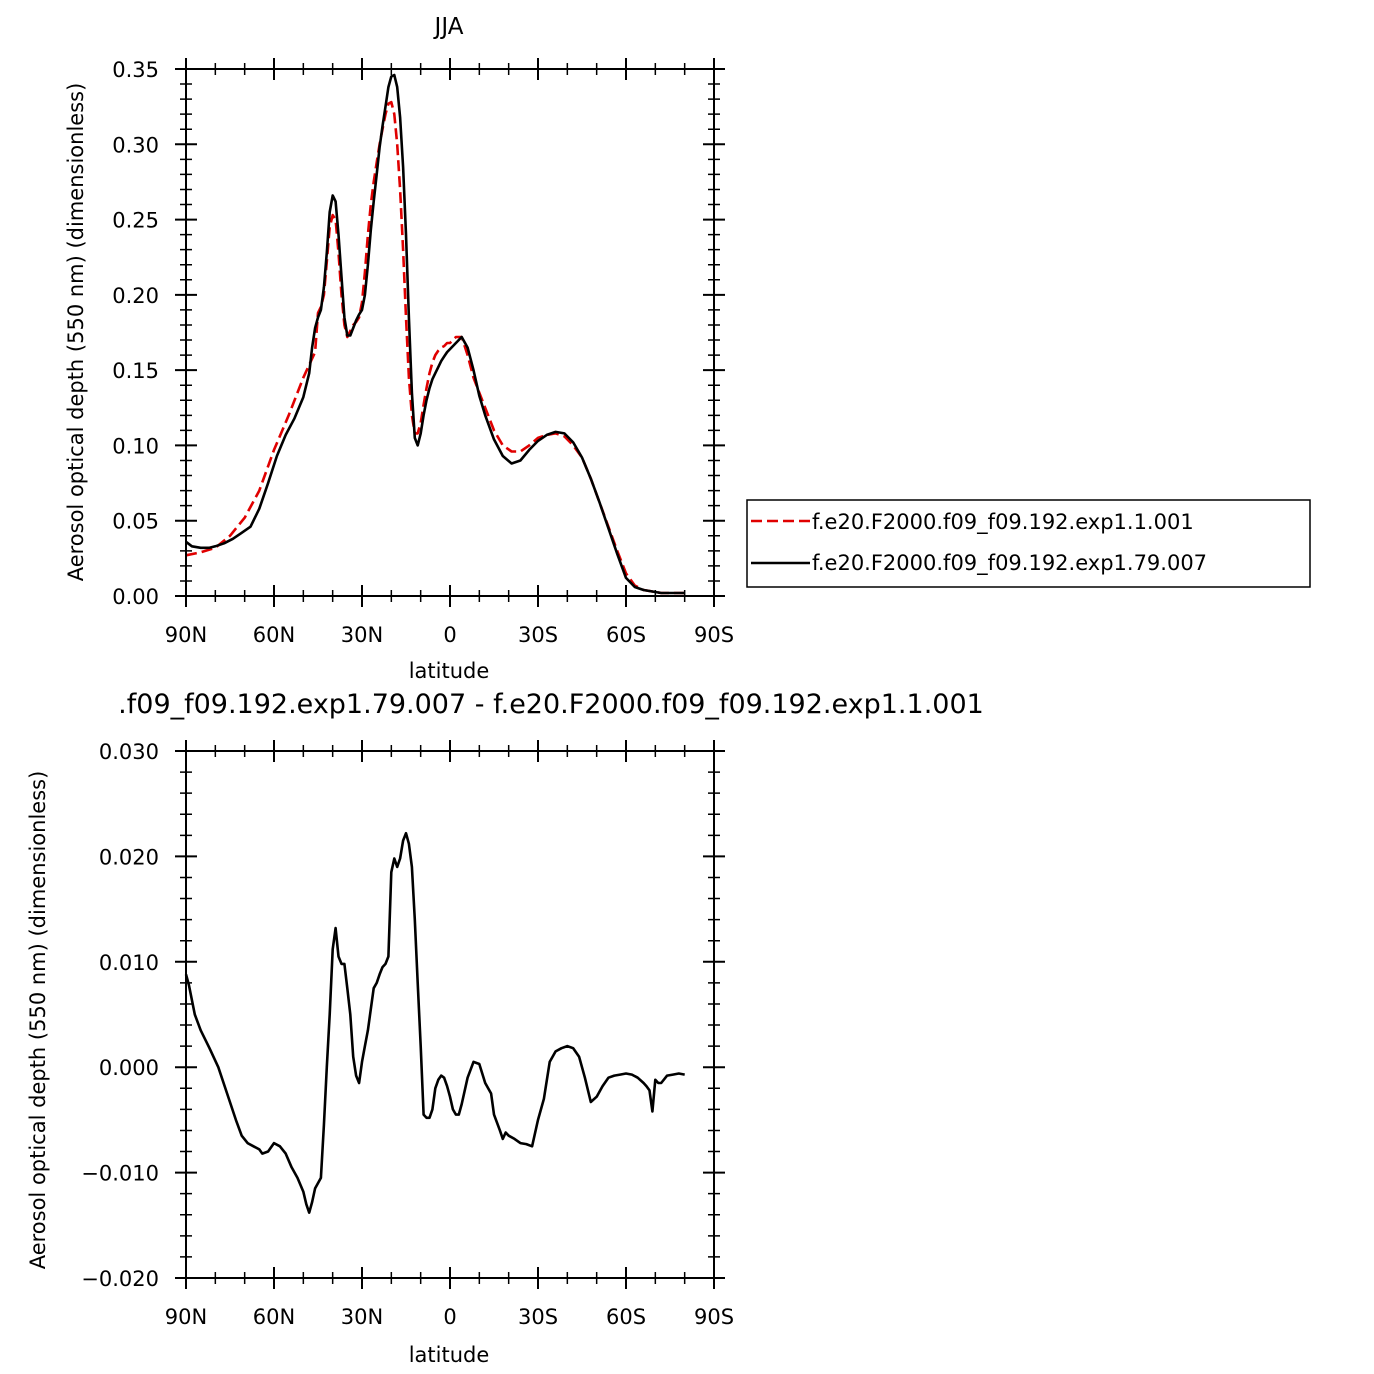 Image resolution: width=1374 pixels, height=1374 pixels. Describe the element at coordinates (120, 1279) in the screenshot. I see `y-tick-label: −0.020` at that location.